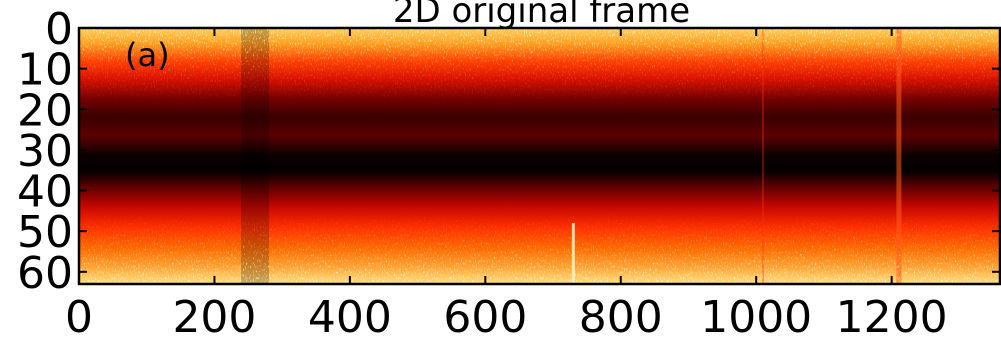  What do you see at coordinates (45, 110) in the screenshot?
I see `y-tick-label: 20` at bounding box center [45, 110].